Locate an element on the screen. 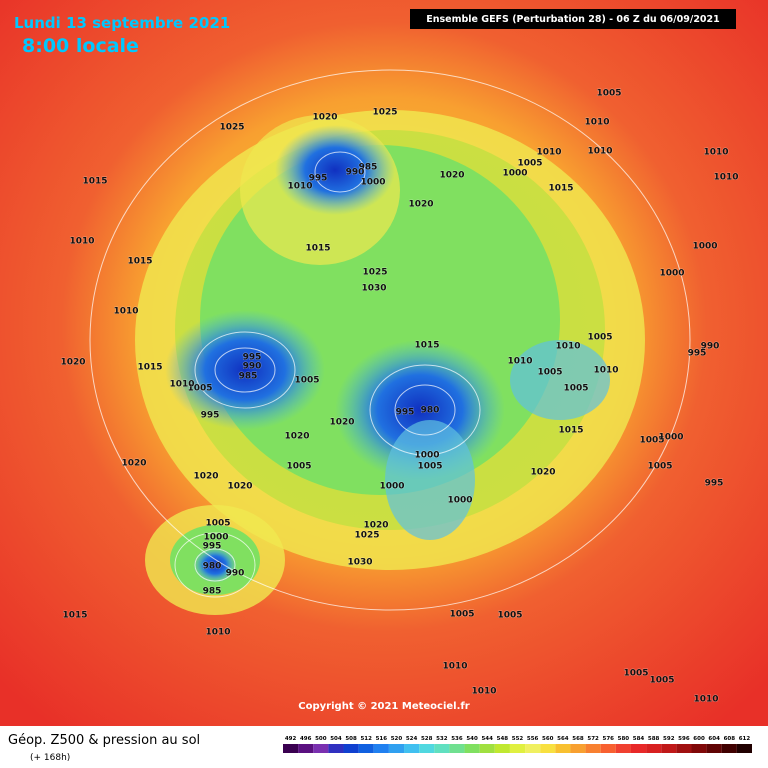 This screenshot has height=768, width=768. scale-tick-label: 600 is located at coordinates (699, 739).